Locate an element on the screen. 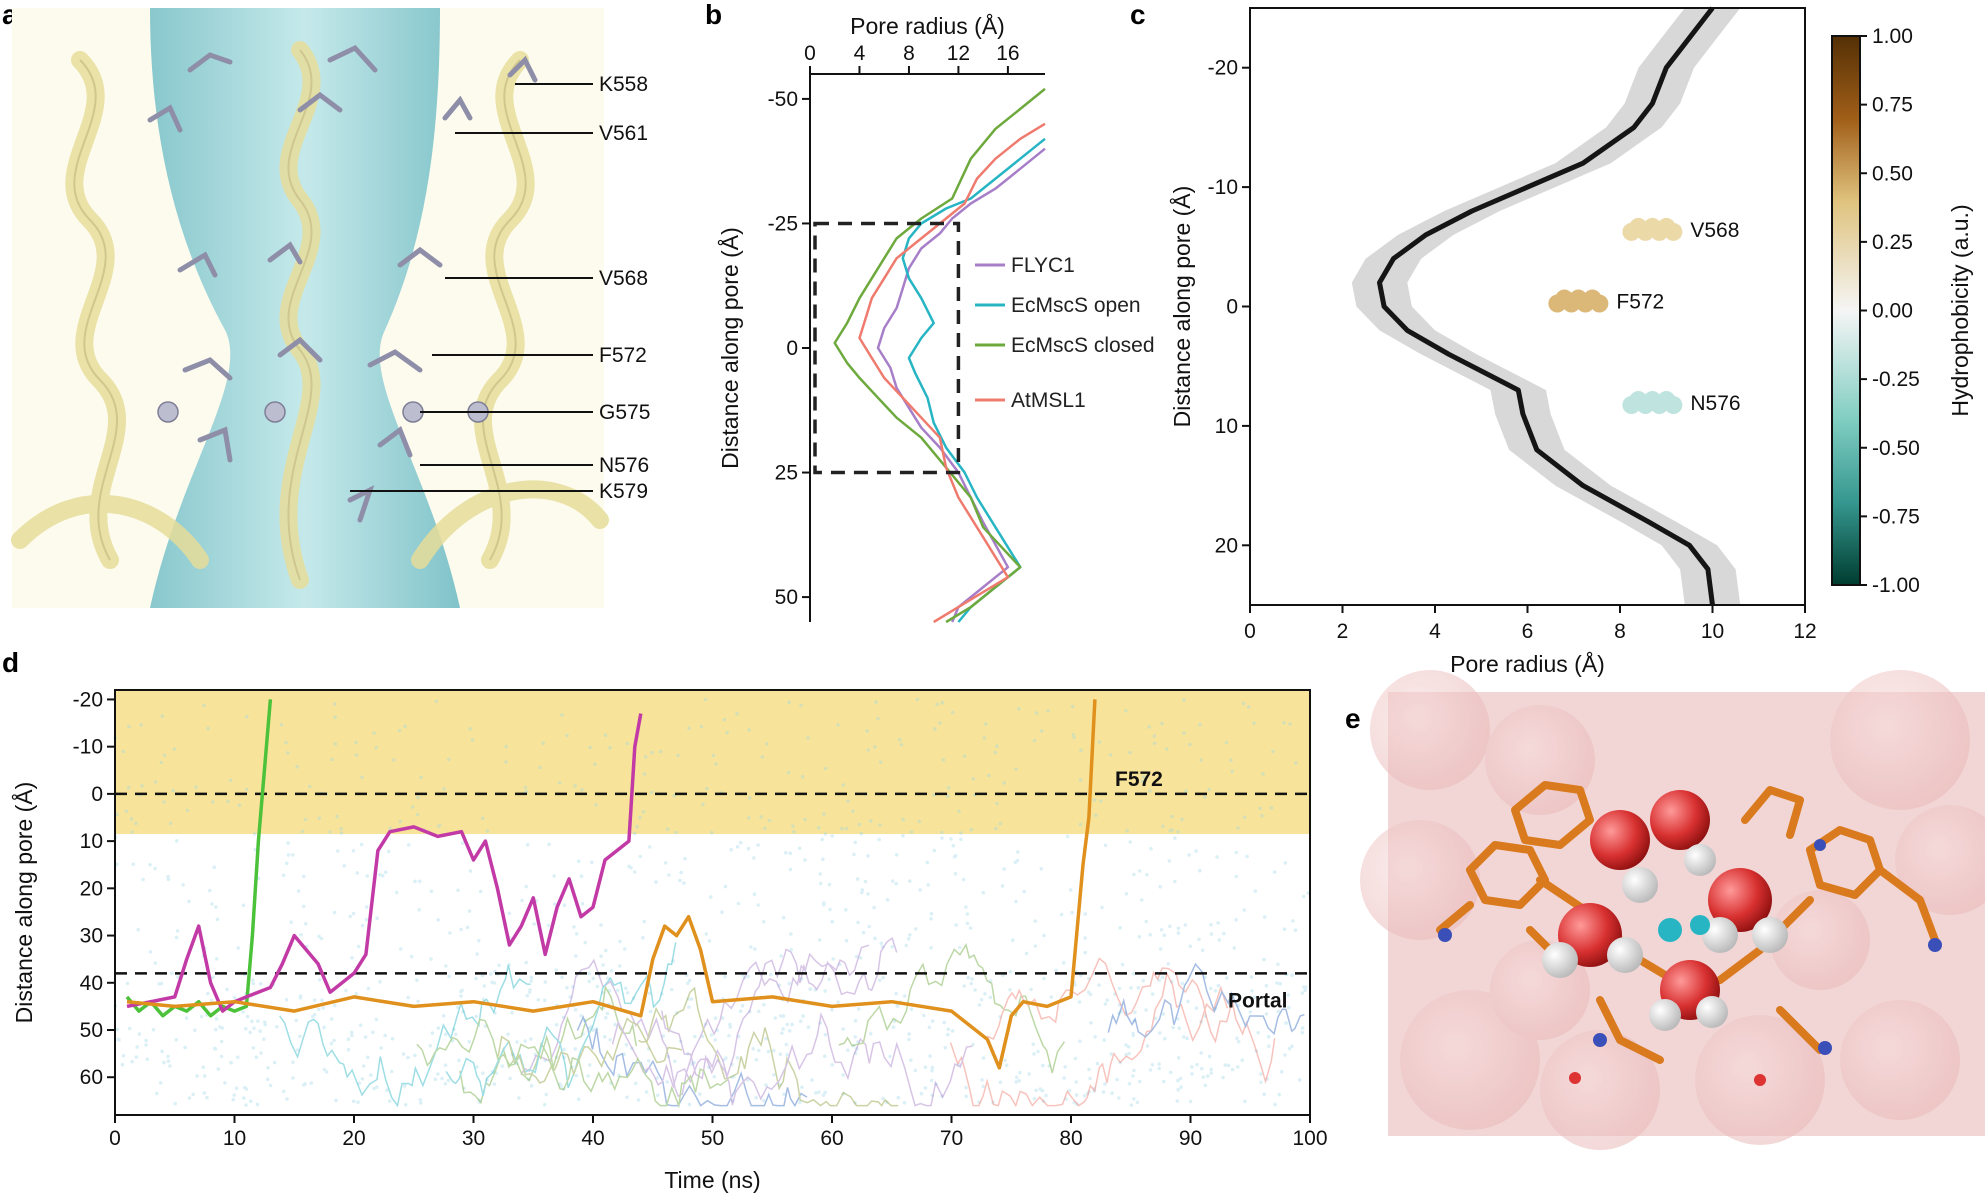 The width and height of the screenshot is (1985, 1194). residue-label-v568: V568 is located at coordinates (623, 278).